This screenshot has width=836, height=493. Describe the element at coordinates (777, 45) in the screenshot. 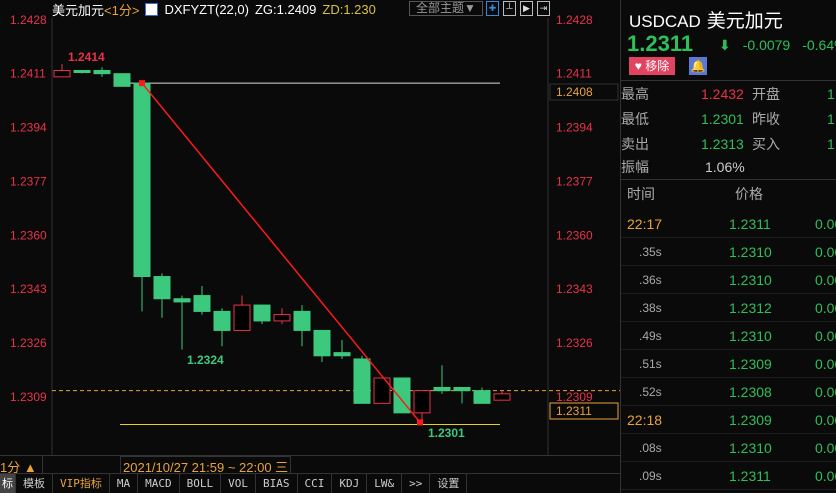

I see `change: ⬇ -0.0079 -0.64%` at that location.